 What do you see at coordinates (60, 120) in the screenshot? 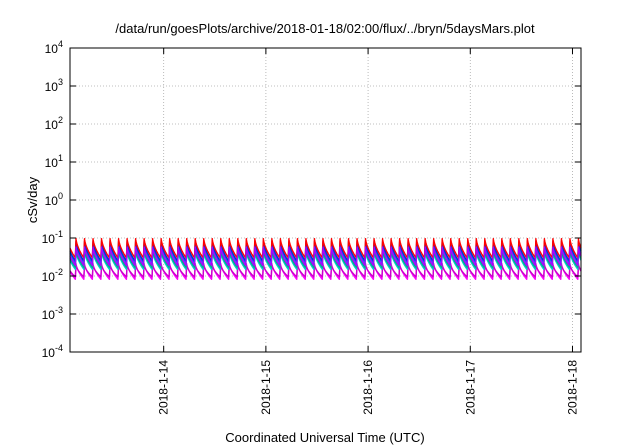
I see `y-tick-exponent: 2` at bounding box center [60, 120].